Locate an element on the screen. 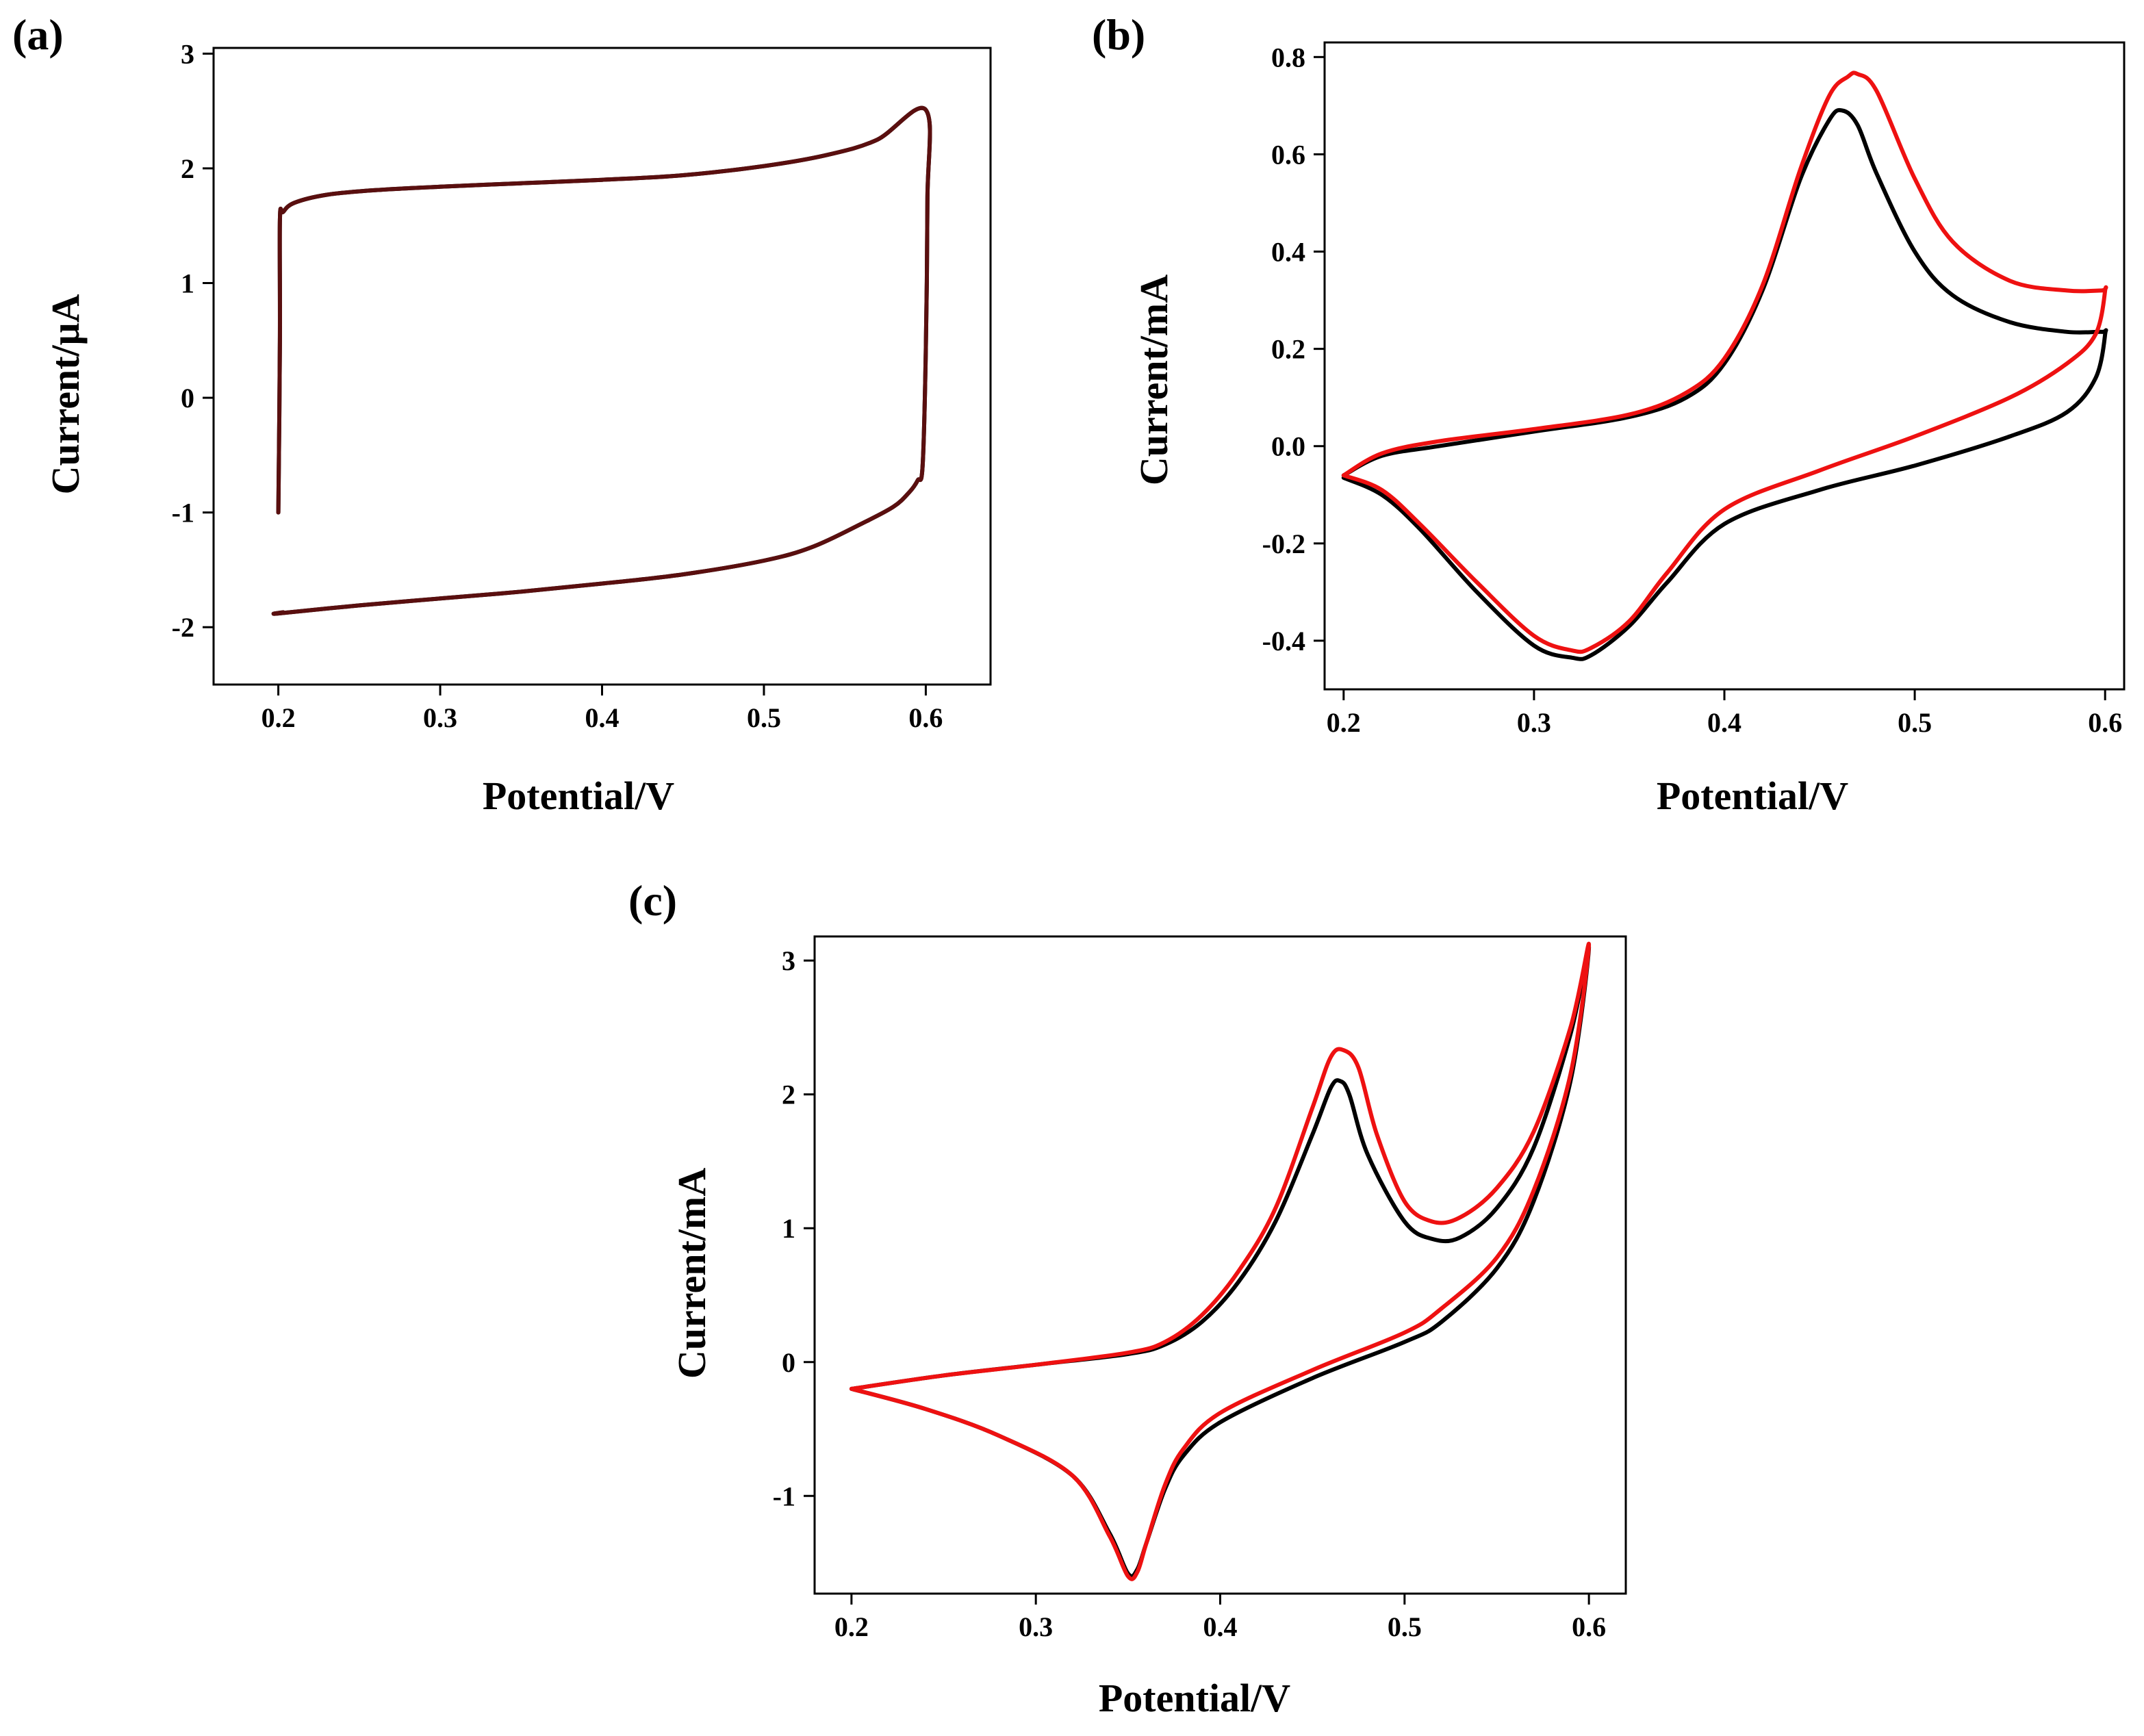  panel-a-x-tick-label: 0.2 is located at coordinates (278, 717).